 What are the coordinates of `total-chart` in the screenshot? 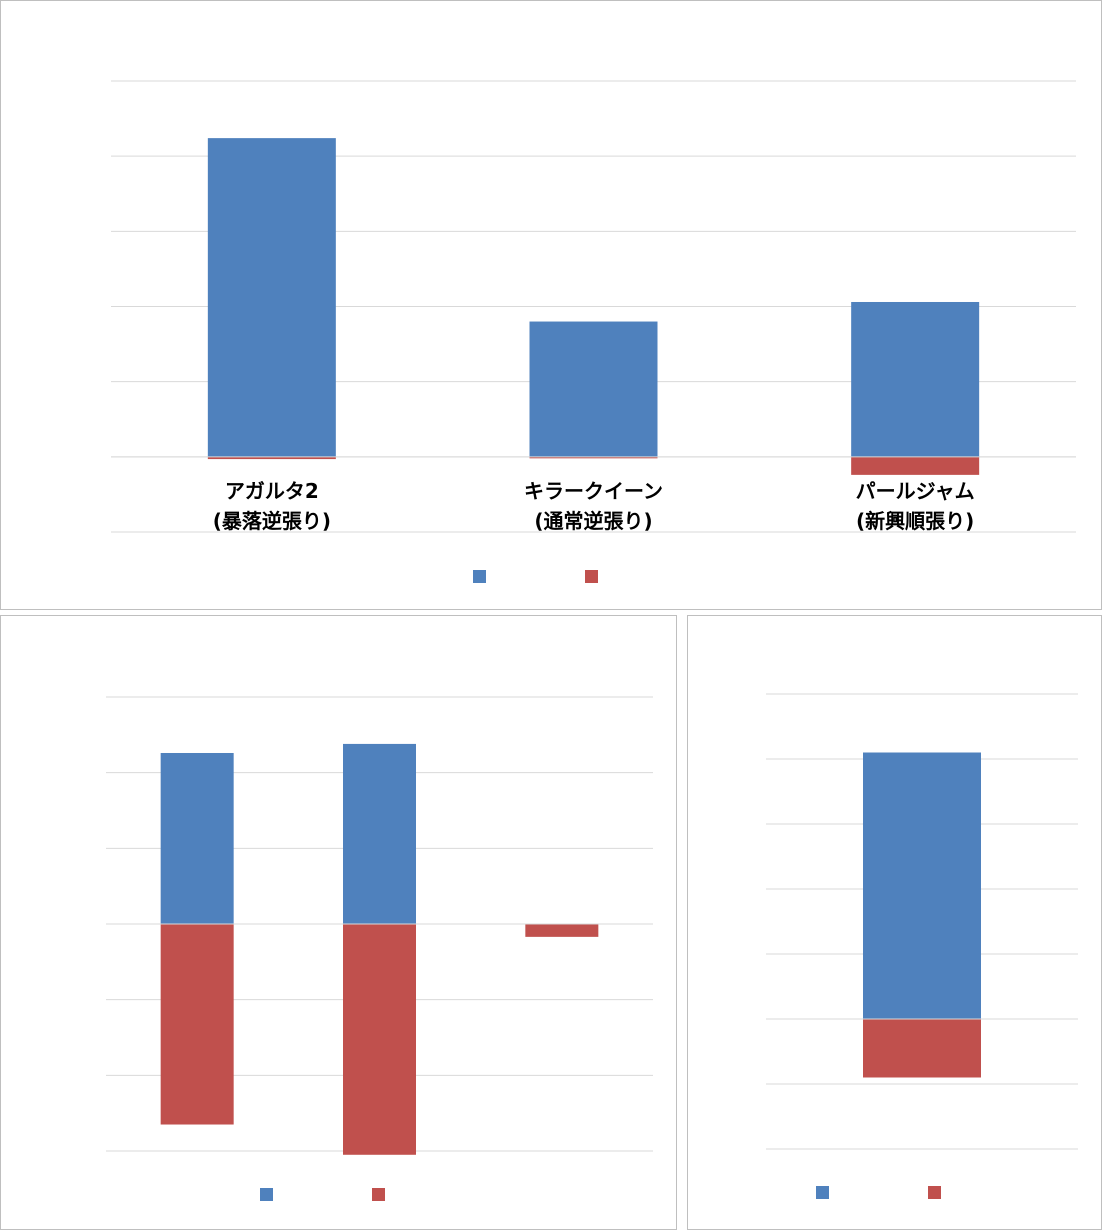 It's located at (922, 946).